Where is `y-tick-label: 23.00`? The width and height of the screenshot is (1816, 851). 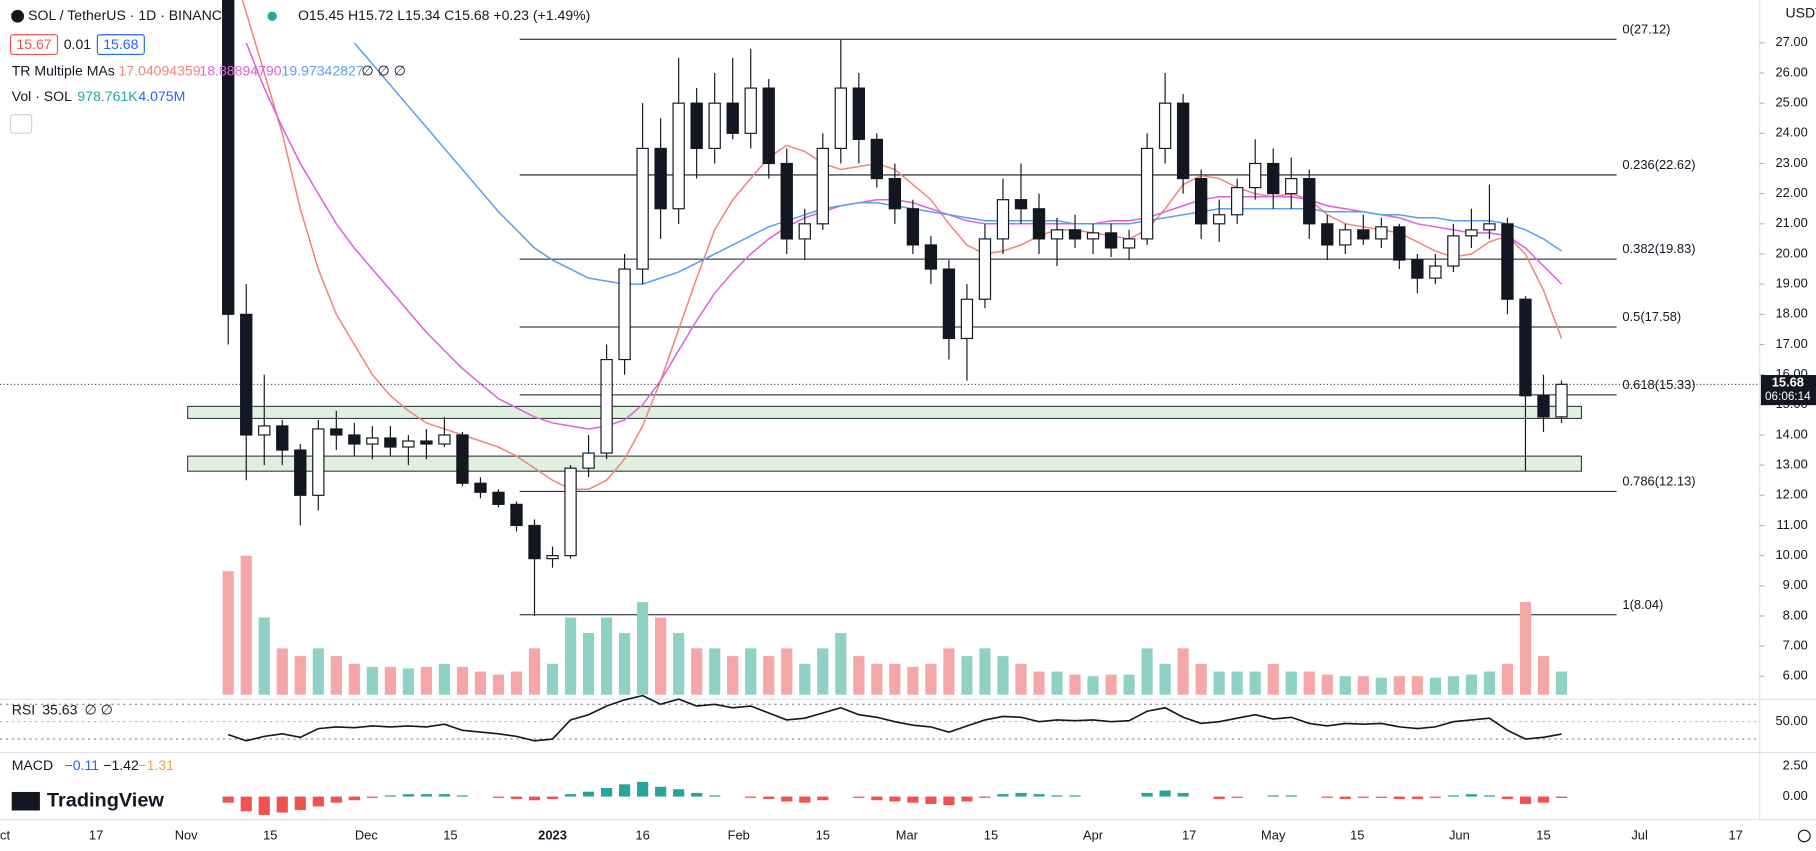
y-tick-label: 23.00 is located at coordinates (1792, 162).